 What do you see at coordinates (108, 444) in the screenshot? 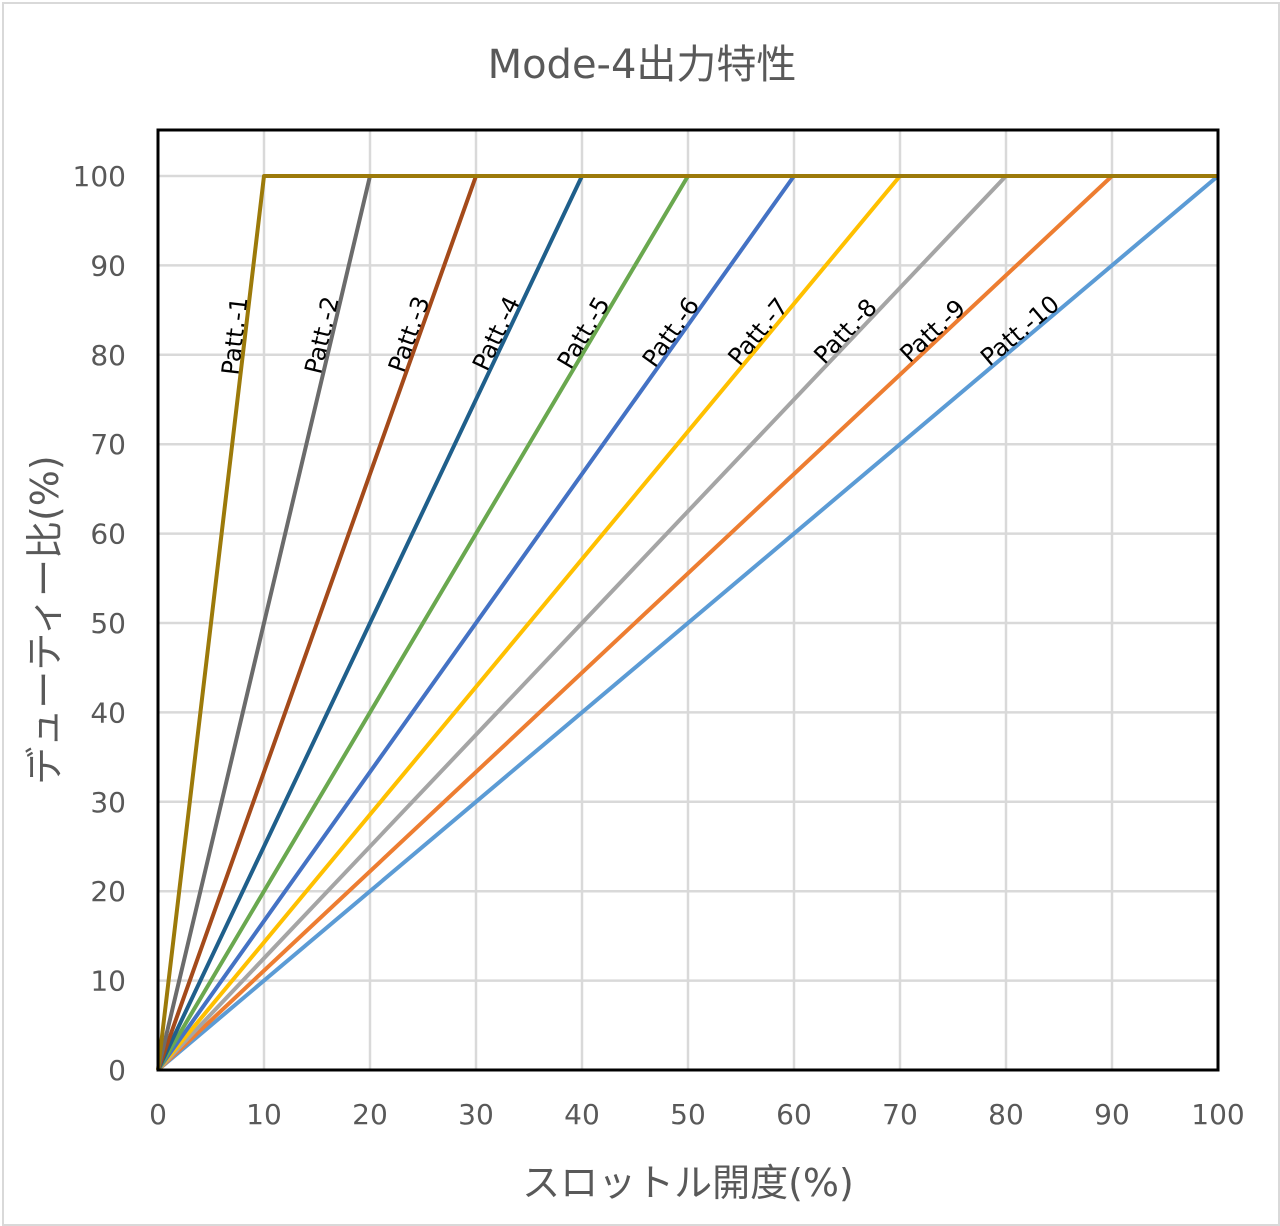
I see `y-tick-label: 70` at bounding box center [108, 444].